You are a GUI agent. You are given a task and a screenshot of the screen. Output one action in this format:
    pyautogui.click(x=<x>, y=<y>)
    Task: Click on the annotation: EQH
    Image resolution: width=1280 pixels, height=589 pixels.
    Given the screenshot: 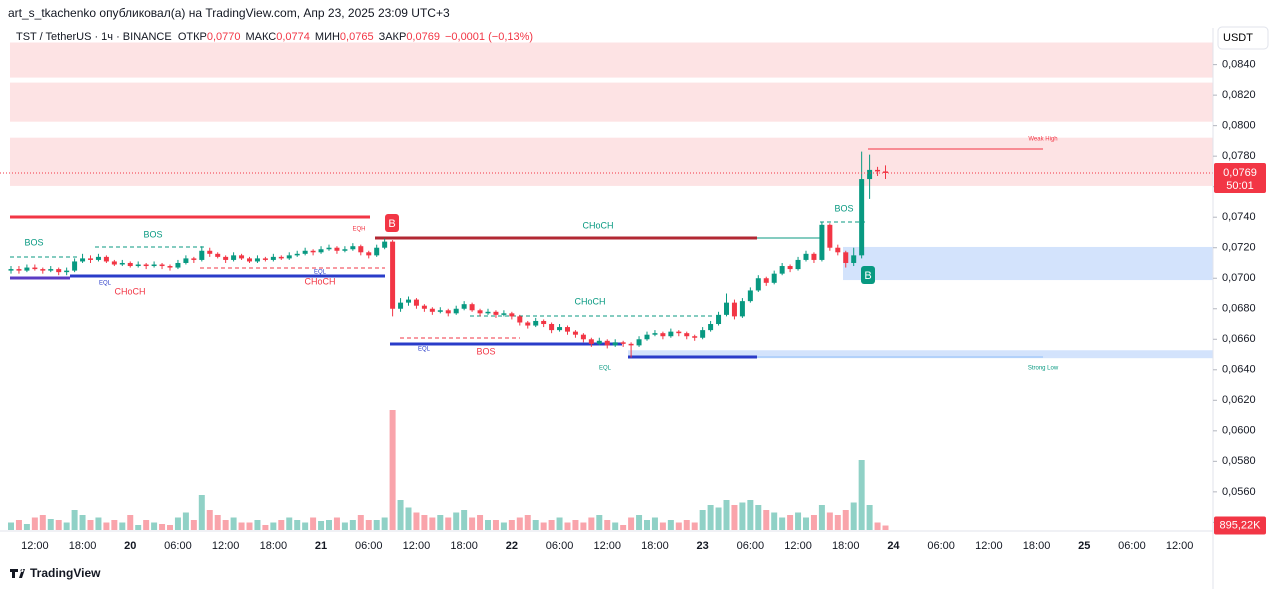 What is the action you would take?
    pyautogui.click(x=358, y=230)
    